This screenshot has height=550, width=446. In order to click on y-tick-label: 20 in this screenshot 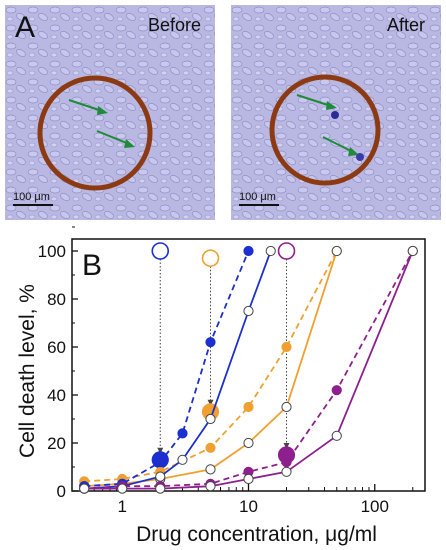, I will do `click(56, 443)`.